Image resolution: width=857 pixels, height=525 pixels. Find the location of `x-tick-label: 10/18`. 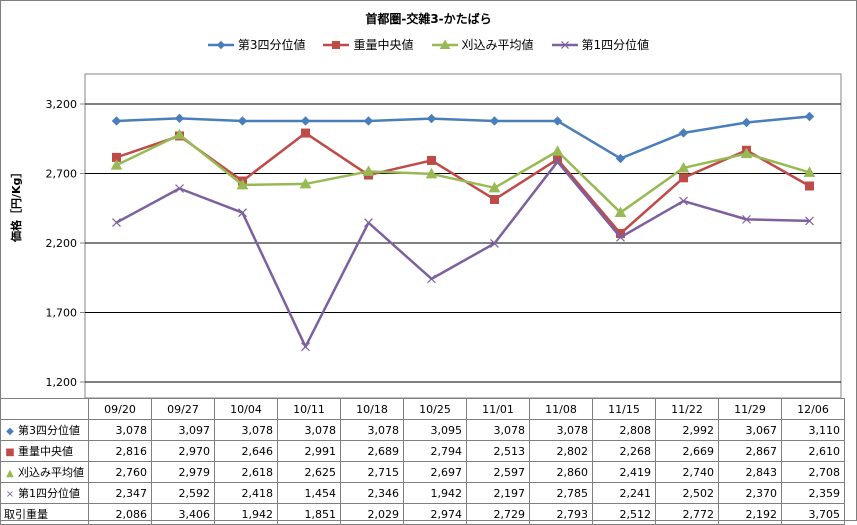

x-tick-label: 10/18 is located at coordinates (372, 409).